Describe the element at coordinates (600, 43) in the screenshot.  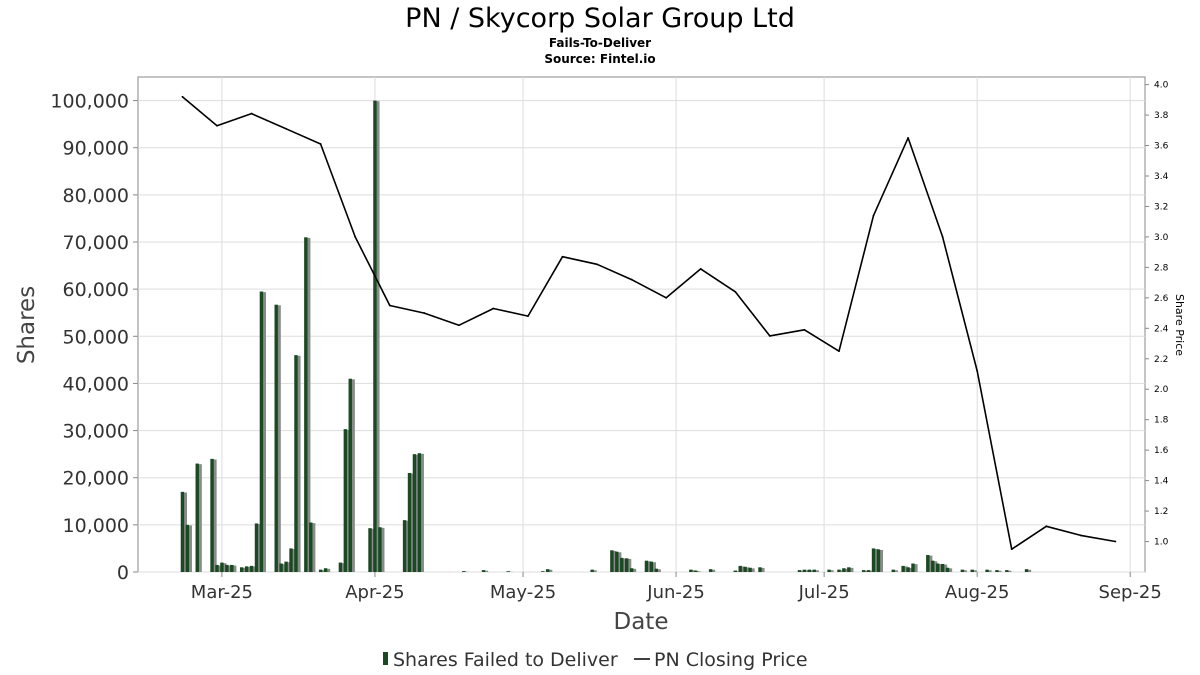
I see `chart-subtitle: Fails-To-Deliver` at that location.